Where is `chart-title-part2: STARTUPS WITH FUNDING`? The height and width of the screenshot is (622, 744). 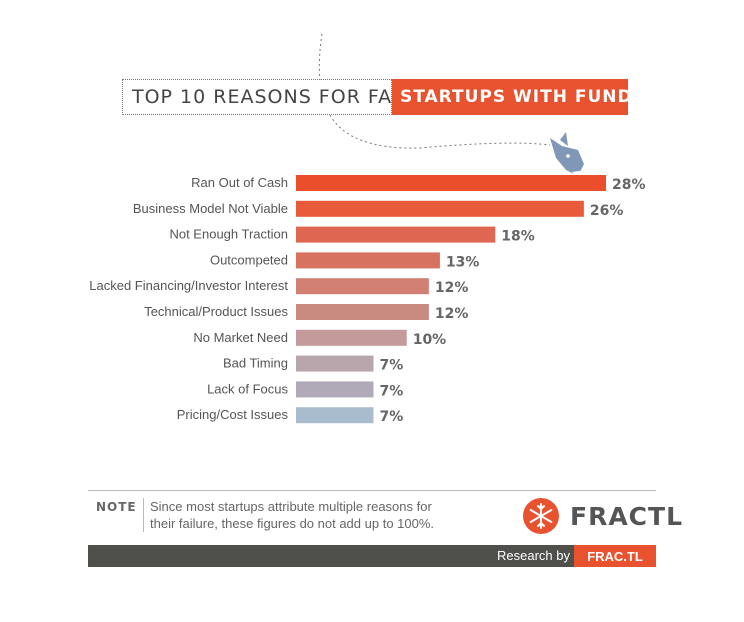 chart-title-part2: STARTUPS WITH FUNDING is located at coordinates (535, 97).